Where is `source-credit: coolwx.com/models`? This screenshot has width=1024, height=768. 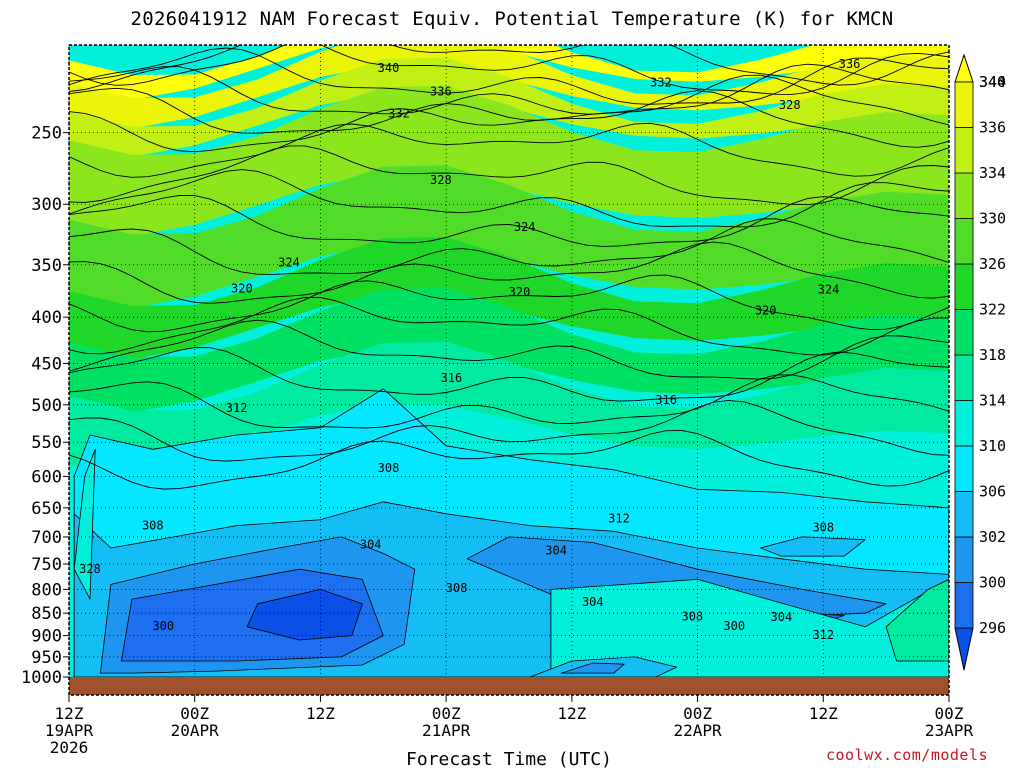
source-credit: coolwx.com/models is located at coordinates (907, 755).